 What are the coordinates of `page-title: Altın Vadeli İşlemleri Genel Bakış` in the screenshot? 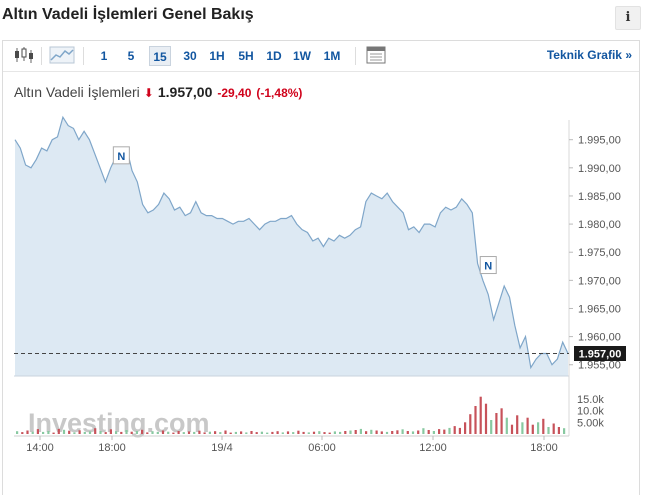 It's located at (128, 14).